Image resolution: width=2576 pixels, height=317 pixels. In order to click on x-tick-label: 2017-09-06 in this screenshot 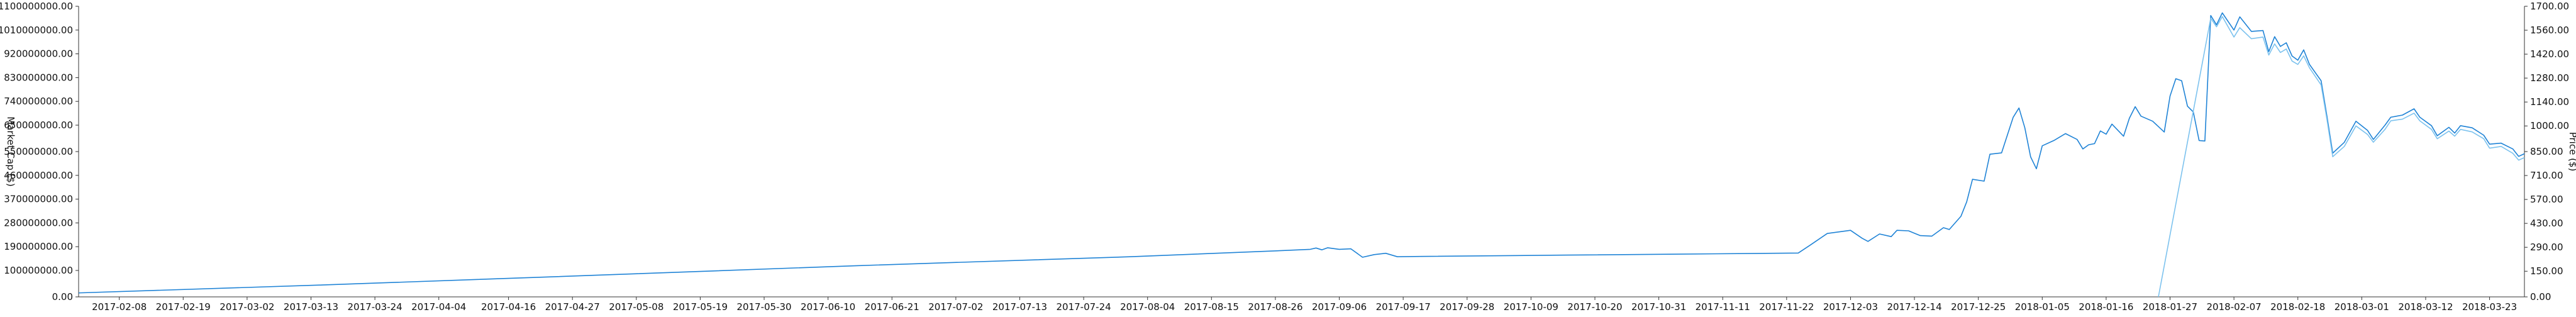, I will do `click(1339, 307)`.